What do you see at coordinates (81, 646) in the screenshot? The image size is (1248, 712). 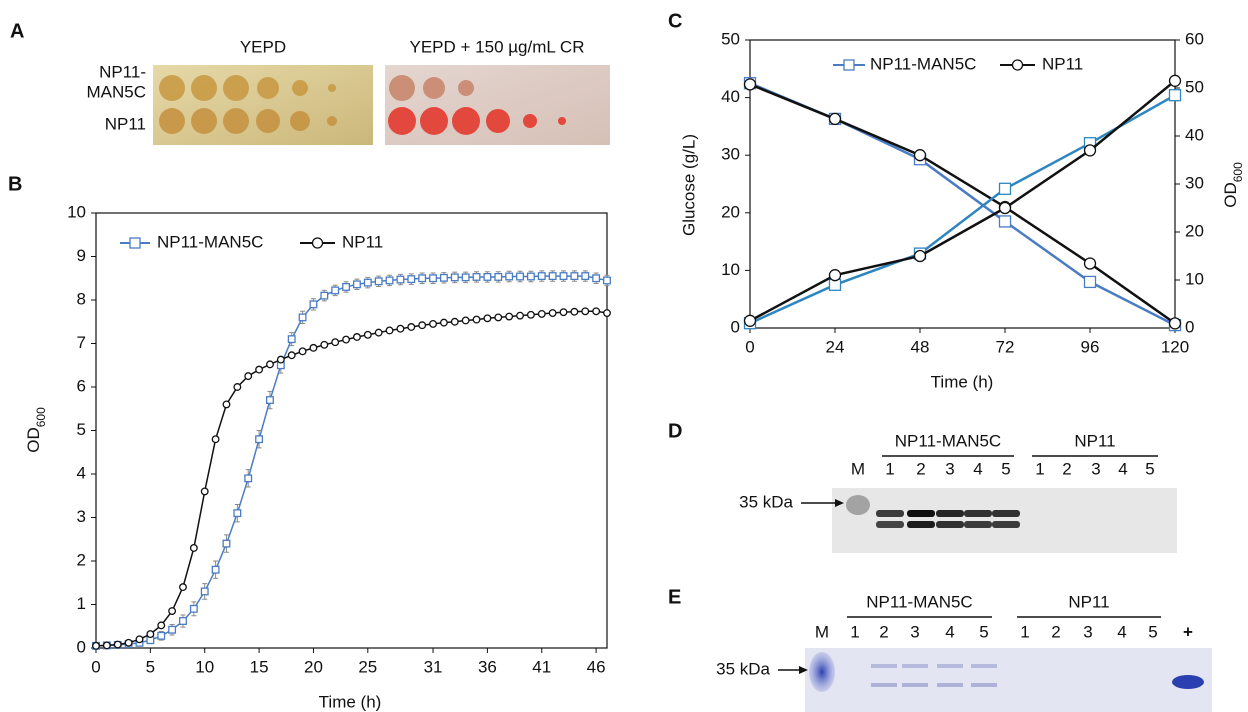 I see `y-tick-label: 0` at bounding box center [81, 646].